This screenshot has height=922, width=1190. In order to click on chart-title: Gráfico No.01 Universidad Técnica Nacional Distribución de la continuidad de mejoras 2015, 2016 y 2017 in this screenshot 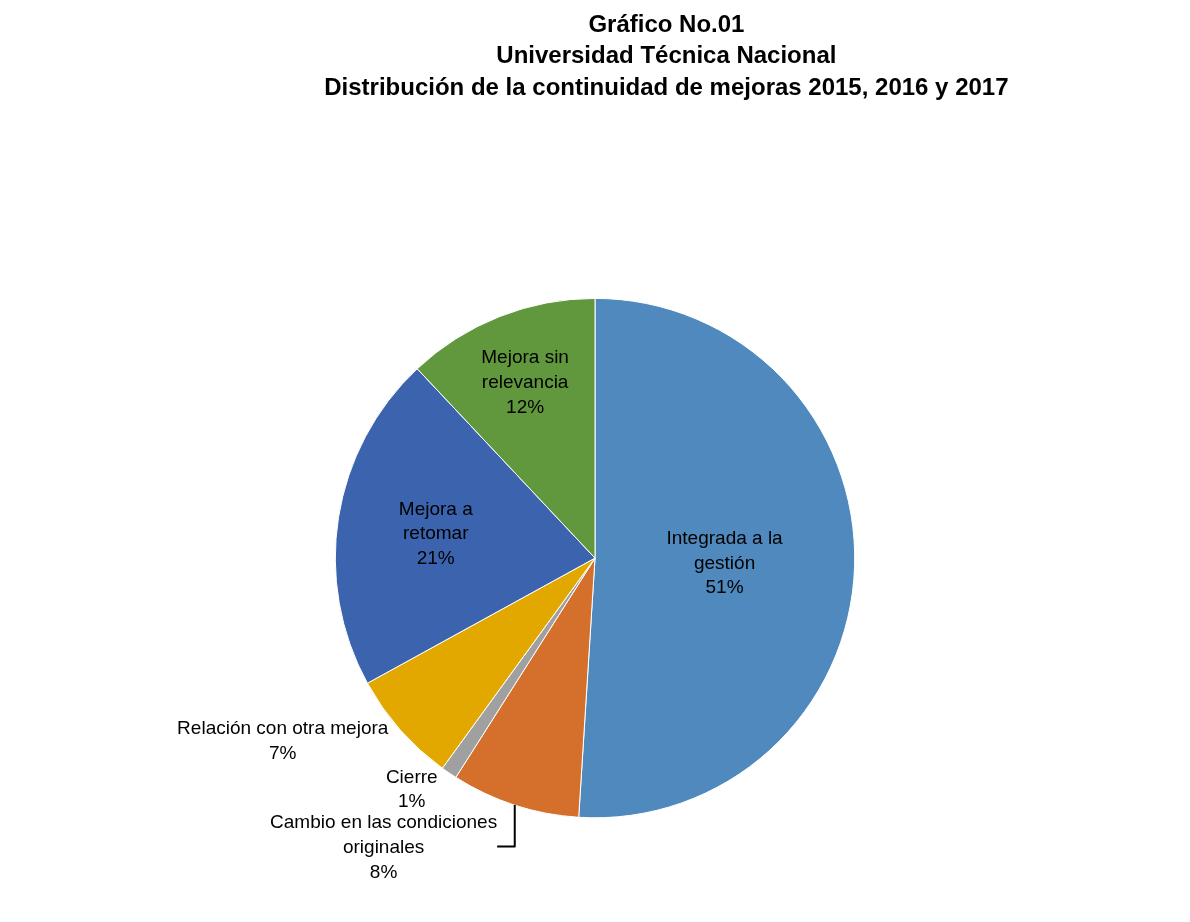, I will do `click(666, 55)`.